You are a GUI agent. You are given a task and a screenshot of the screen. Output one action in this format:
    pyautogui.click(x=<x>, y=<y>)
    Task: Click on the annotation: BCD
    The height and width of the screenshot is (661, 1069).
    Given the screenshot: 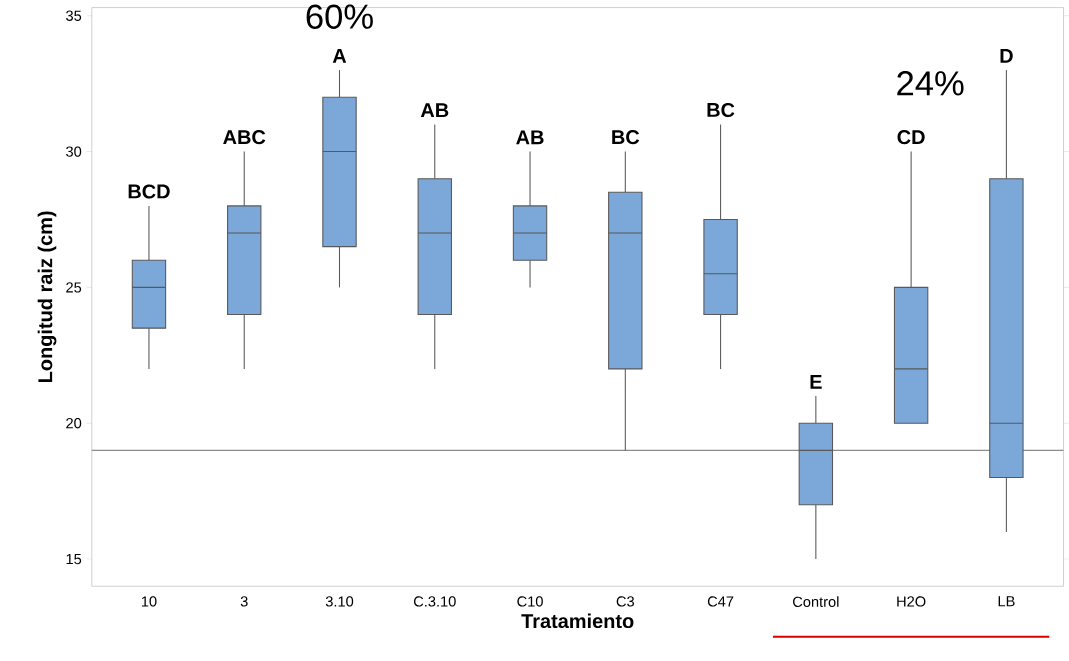 What is the action you would take?
    pyautogui.click(x=149, y=191)
    